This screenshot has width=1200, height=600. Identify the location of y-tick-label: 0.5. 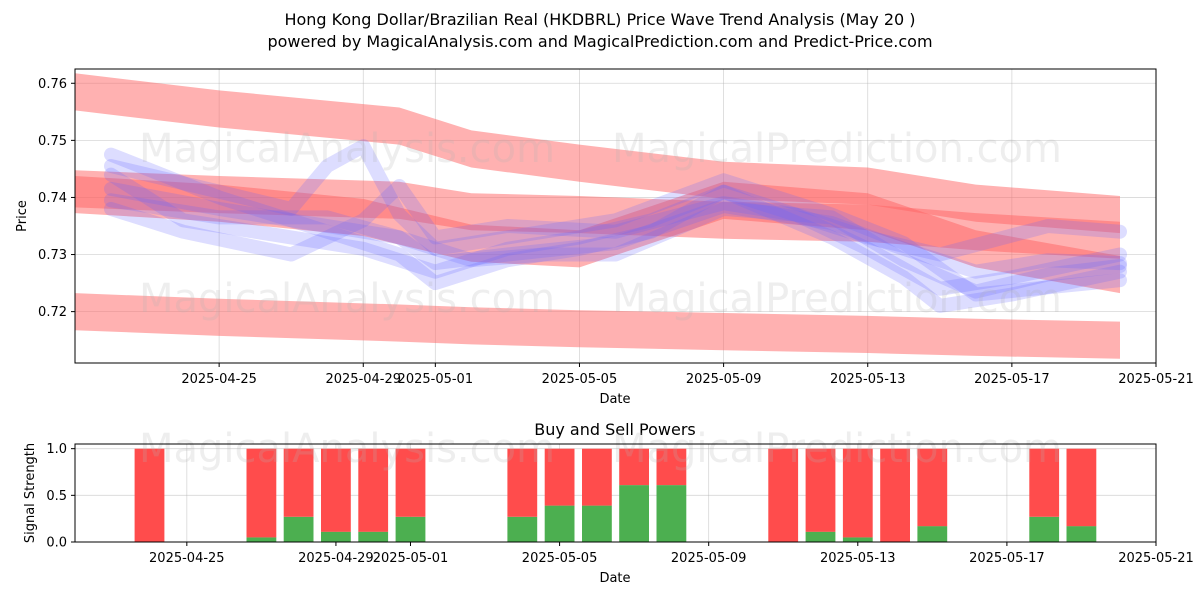
(56, 496).